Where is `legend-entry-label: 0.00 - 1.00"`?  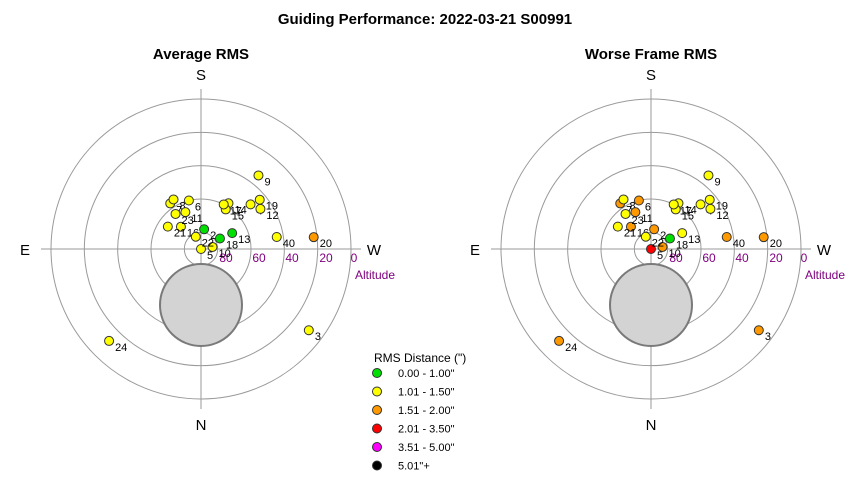 legend-entry-label: 0.00 - 1.00" is located at coordinates (426, 374).